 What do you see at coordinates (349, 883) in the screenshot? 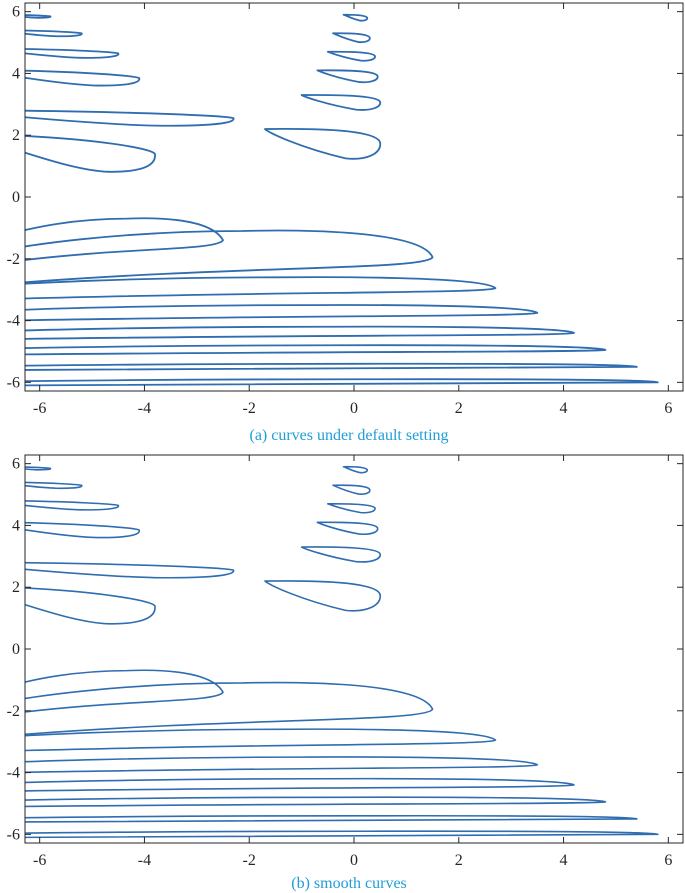
I see `caption-b: (b) smooth curves` at bounding box center [349, 883].